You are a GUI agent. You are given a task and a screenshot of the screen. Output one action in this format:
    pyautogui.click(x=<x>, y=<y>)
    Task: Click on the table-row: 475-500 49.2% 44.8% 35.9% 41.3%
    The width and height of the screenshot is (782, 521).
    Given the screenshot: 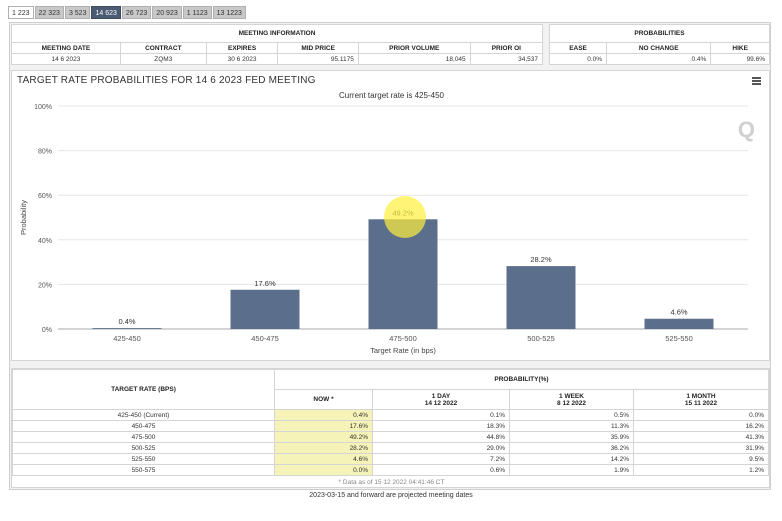 What is the action you would take?
    pyautogui.click(x=390, y=437)
    